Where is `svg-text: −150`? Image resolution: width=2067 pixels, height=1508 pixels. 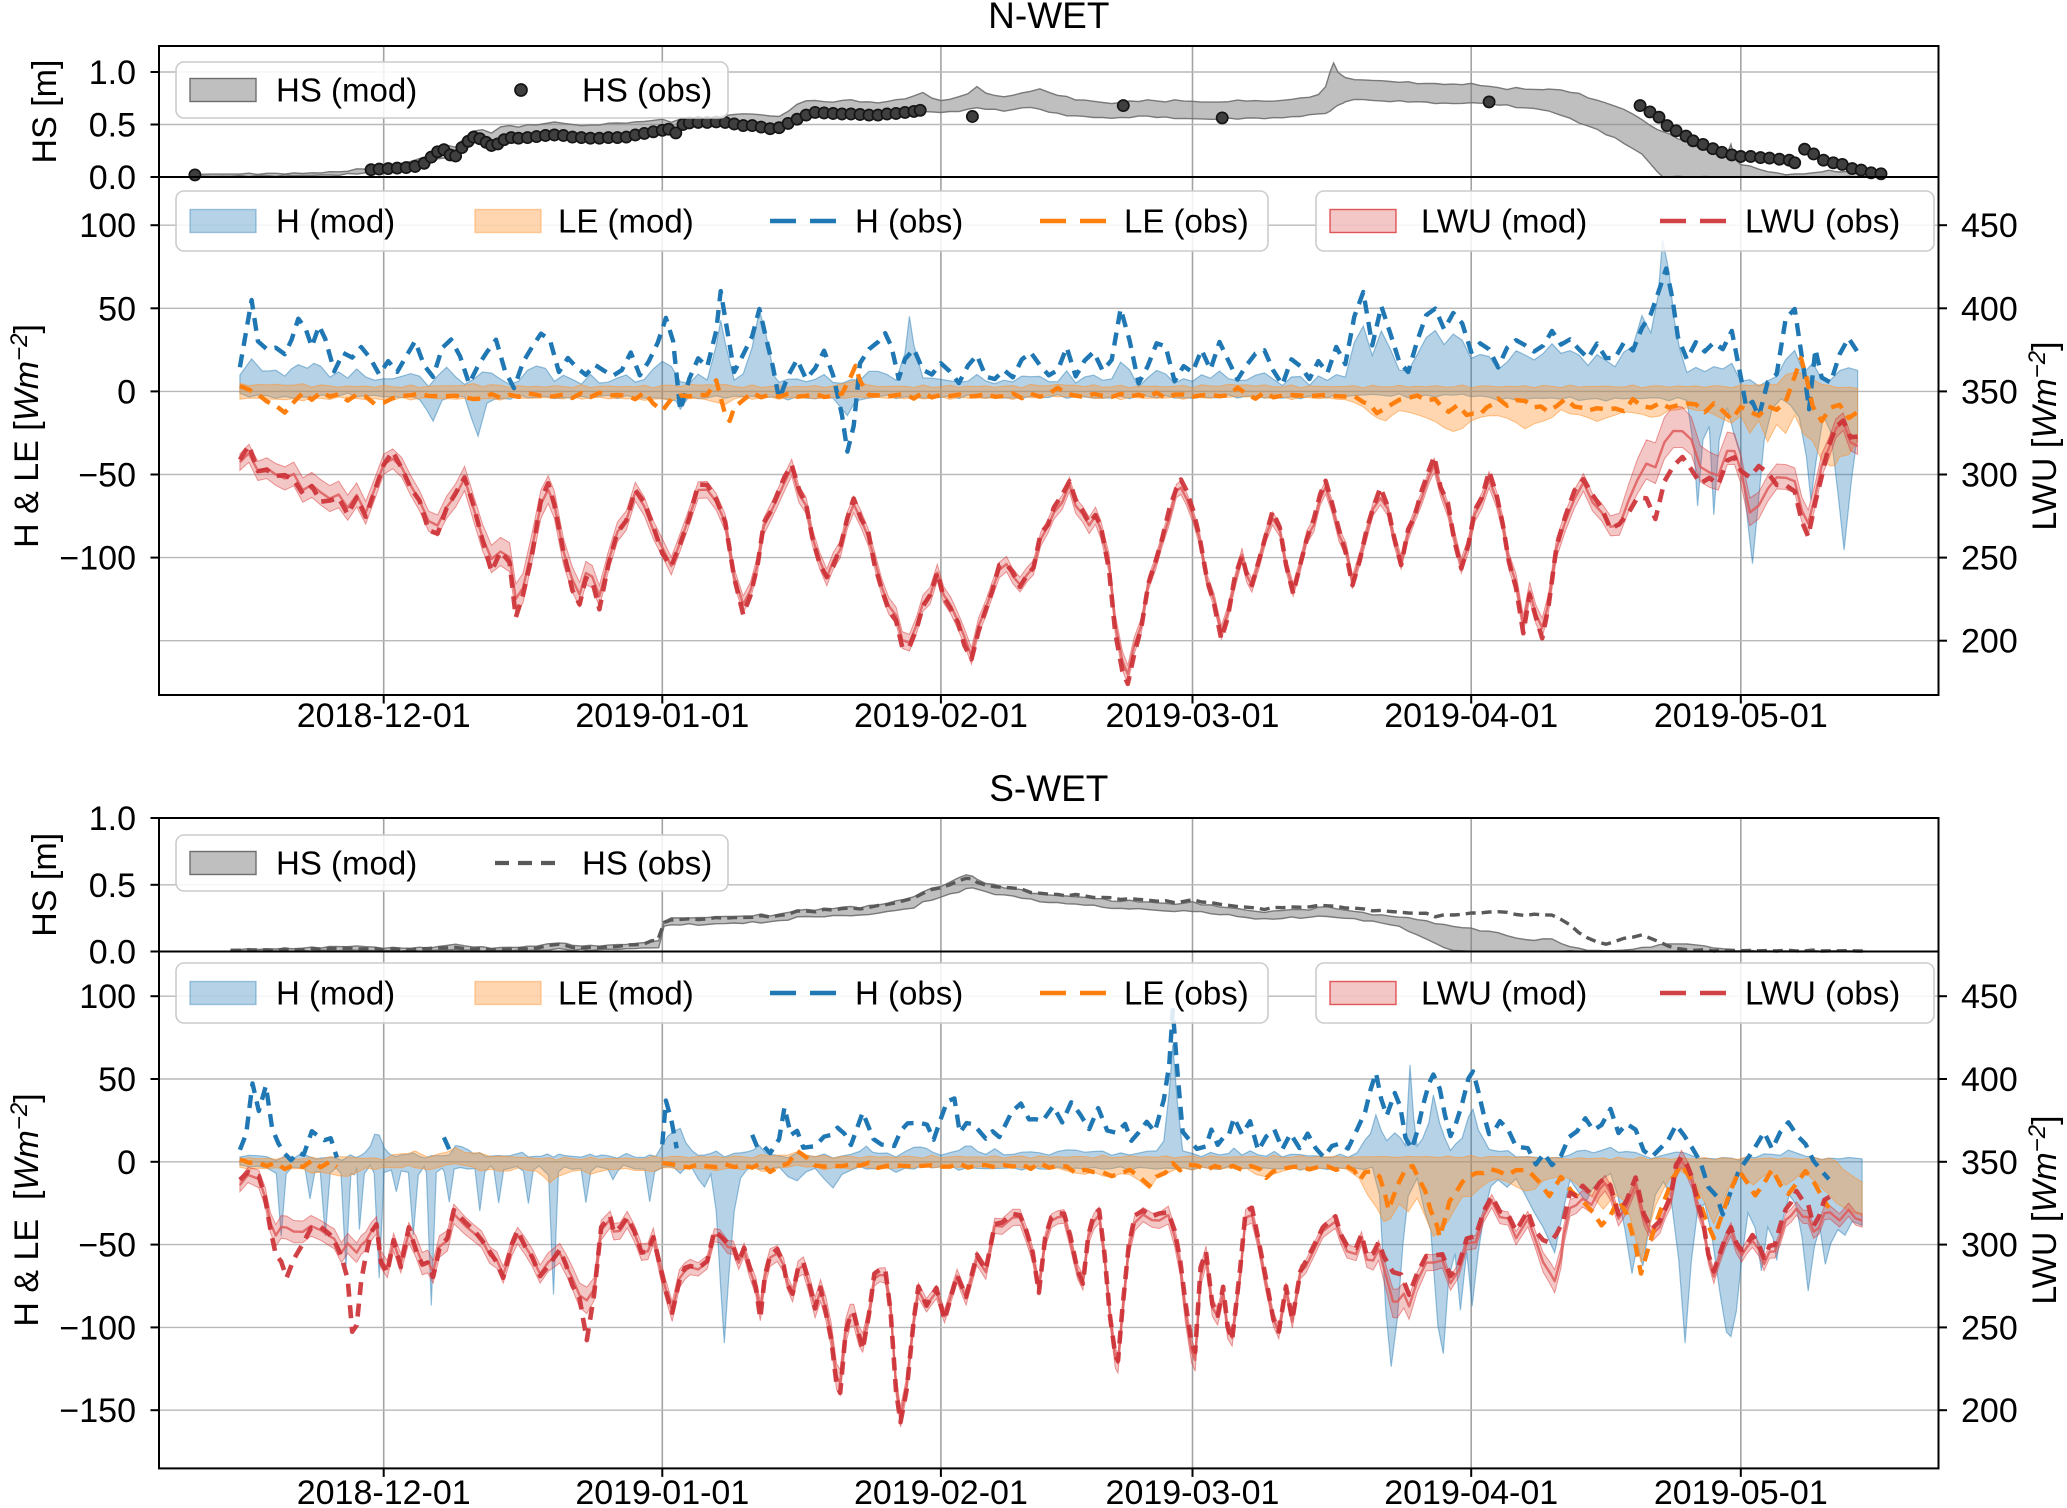
svg-text: −150 is located at coordinates (97, 1411).